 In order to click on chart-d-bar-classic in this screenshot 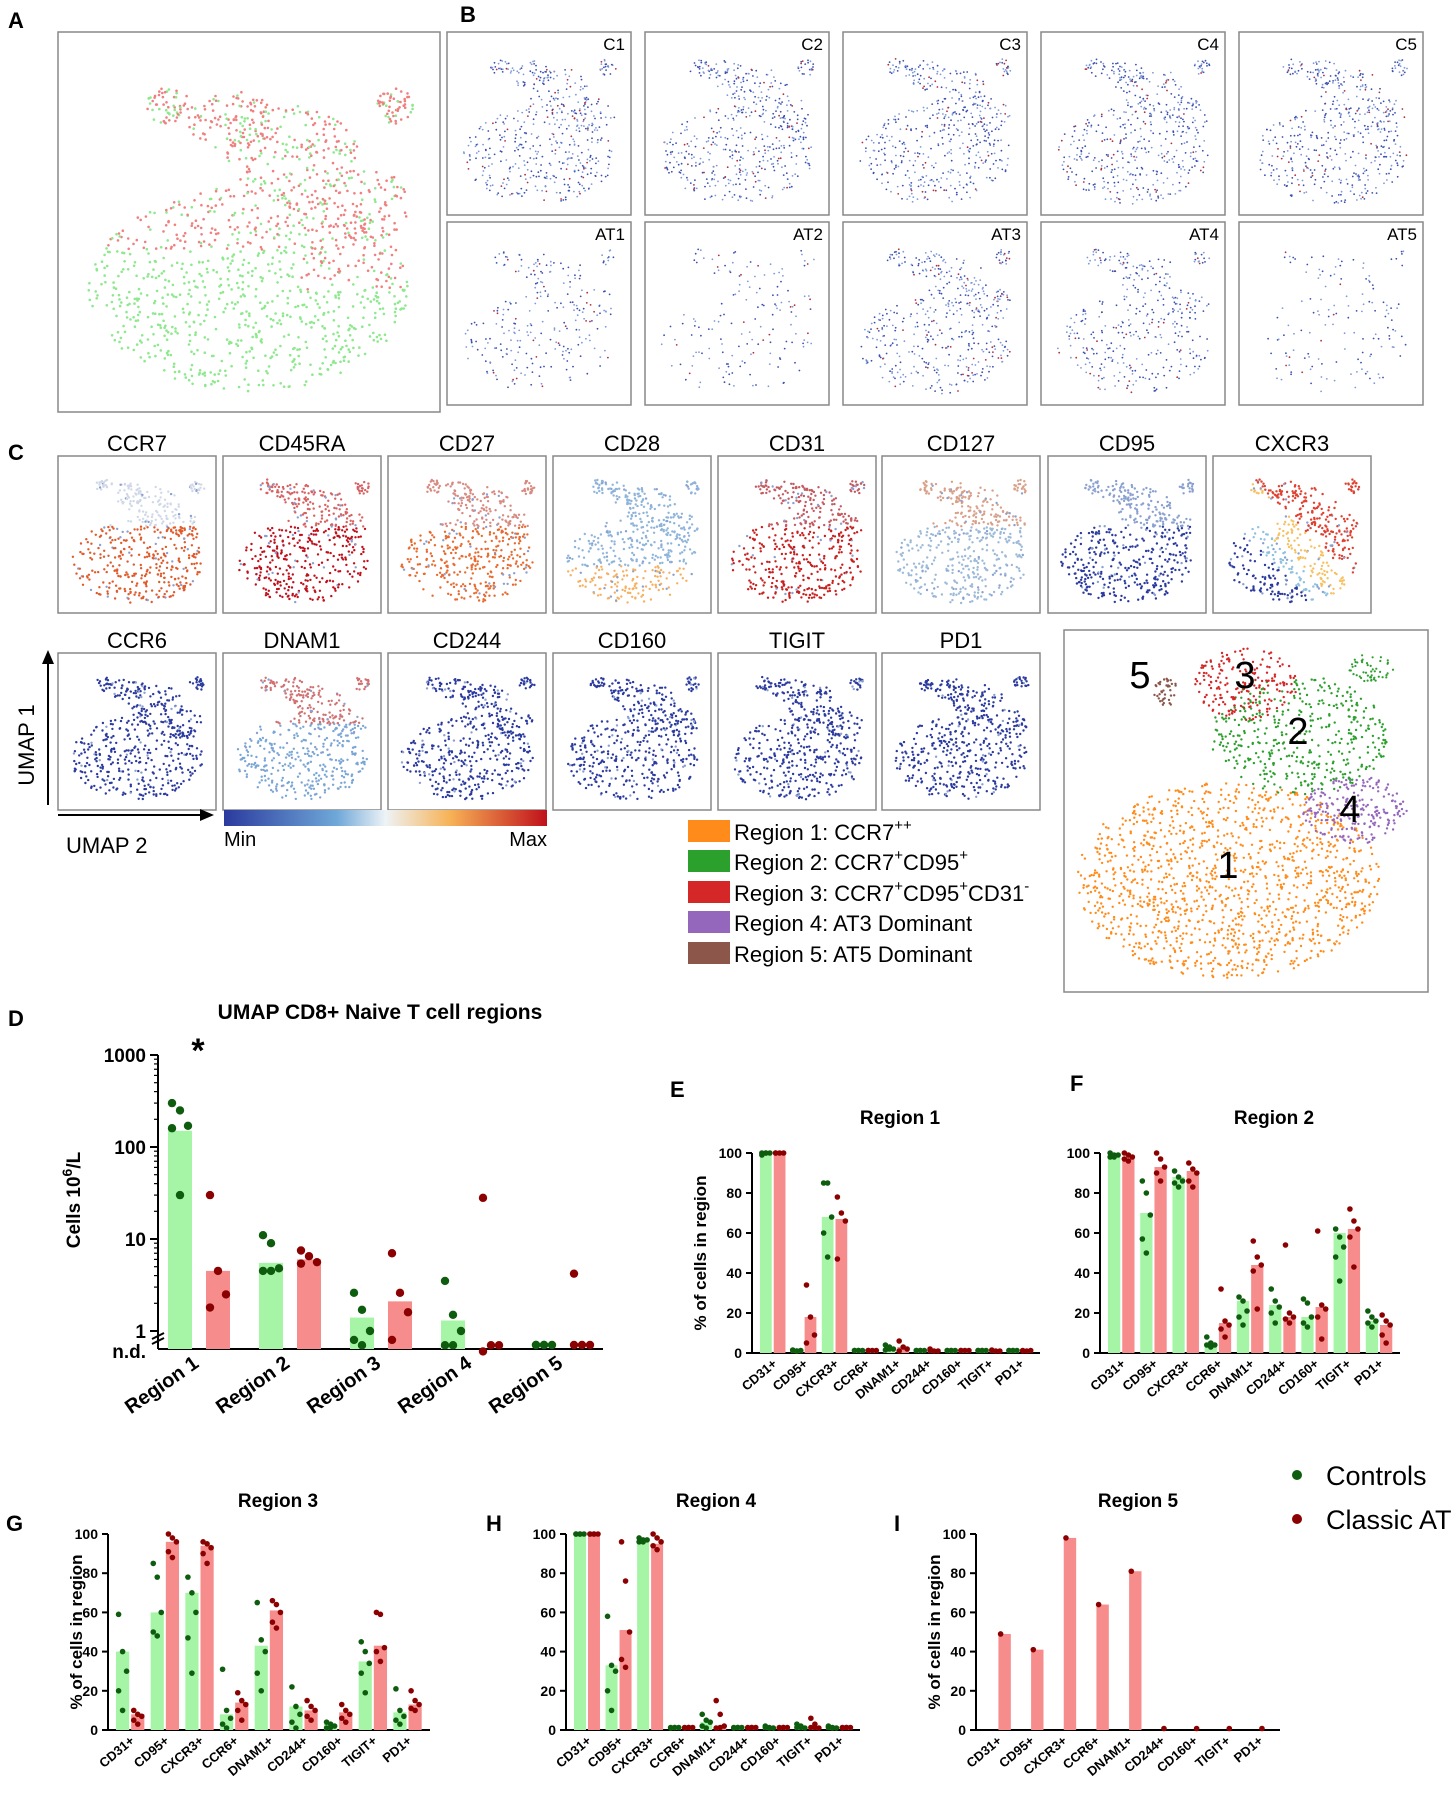, I will do `click(309, 1304)`.